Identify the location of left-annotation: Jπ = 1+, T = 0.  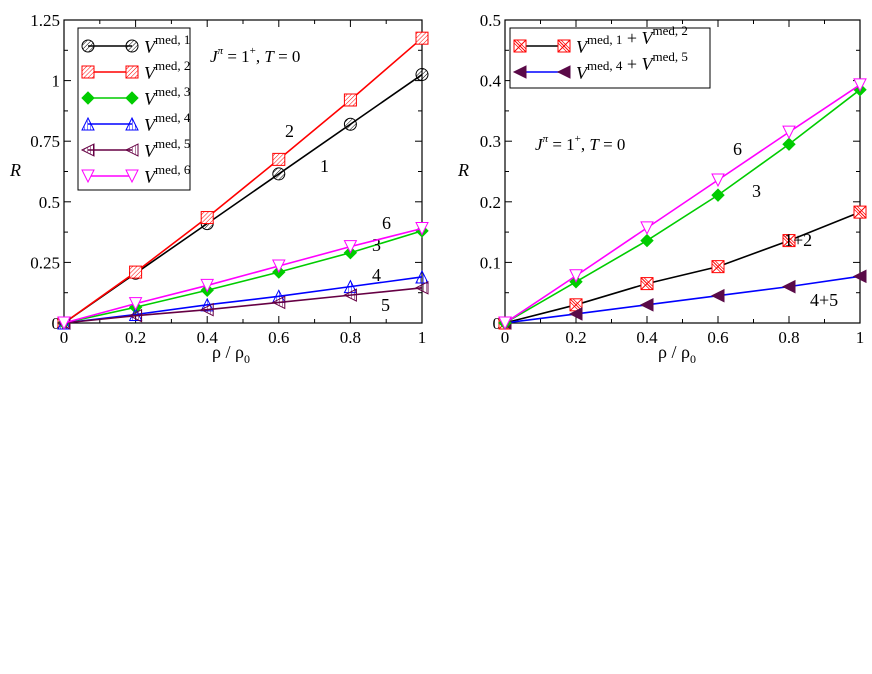
(255, 55).